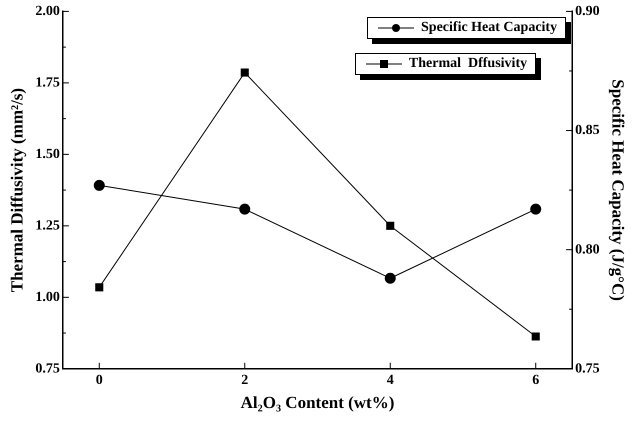 This screenshot has width=635, height=422. Describe the element at coordinates (317, 402) in the screenshot. I see `x-axis-title: Al₂O₃ Content (wt%)` at that location.